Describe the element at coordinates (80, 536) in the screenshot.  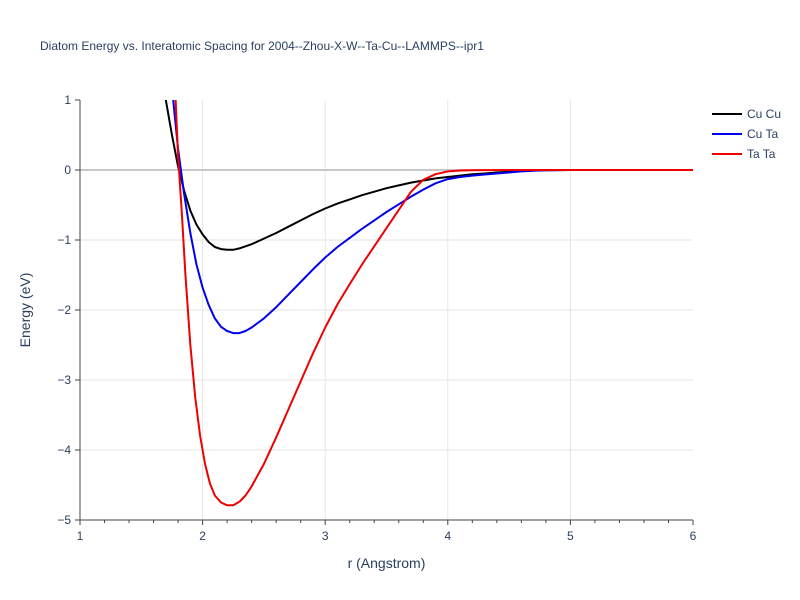
I see `x-tick-label: 1` at that location.